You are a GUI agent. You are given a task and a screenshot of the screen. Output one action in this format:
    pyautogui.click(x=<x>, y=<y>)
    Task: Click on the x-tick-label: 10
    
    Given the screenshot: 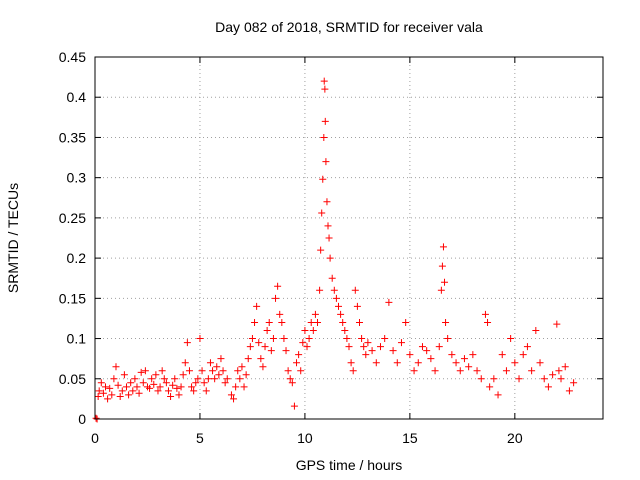 What is the action you would take?
    pyautogui.click(x=305, y=438)
    